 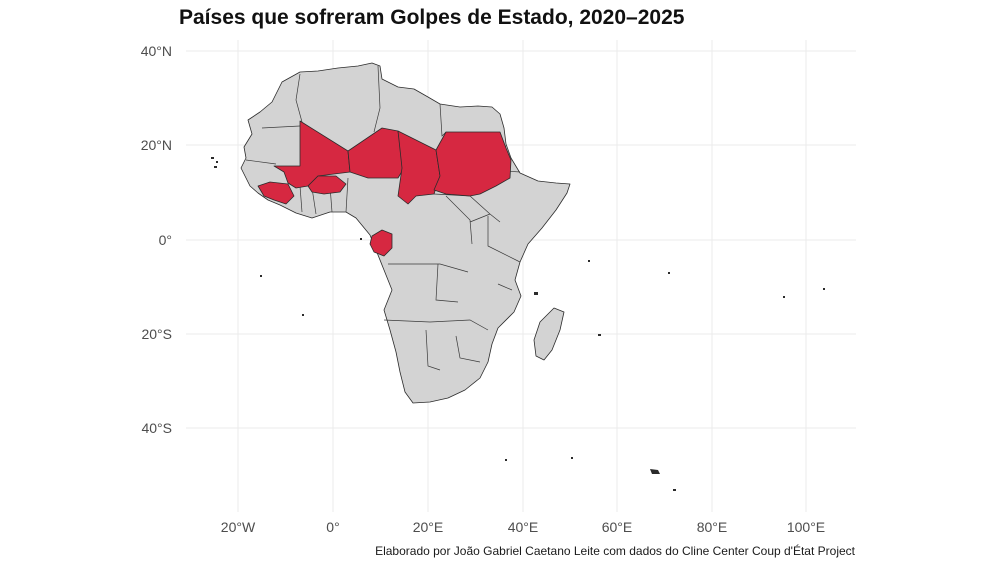 What do you see at coordinates (156, 145) in the screenshot?
I see `y-tick-label: 20°N` at bounding box center [156, 145].